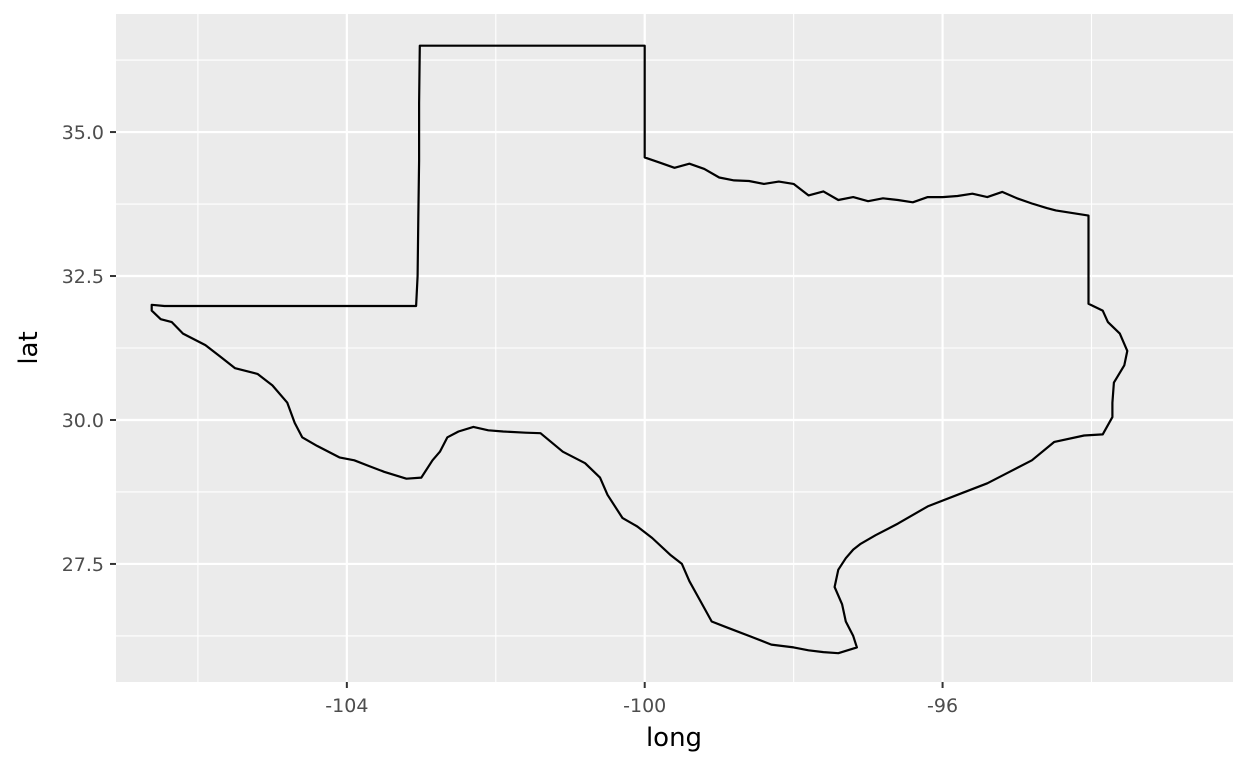 The width and height of the screenshot is (1248, 768). Describe the element at coordinates (346, 706) in the screenshot. I see `x-tick-label: -104` at that location.